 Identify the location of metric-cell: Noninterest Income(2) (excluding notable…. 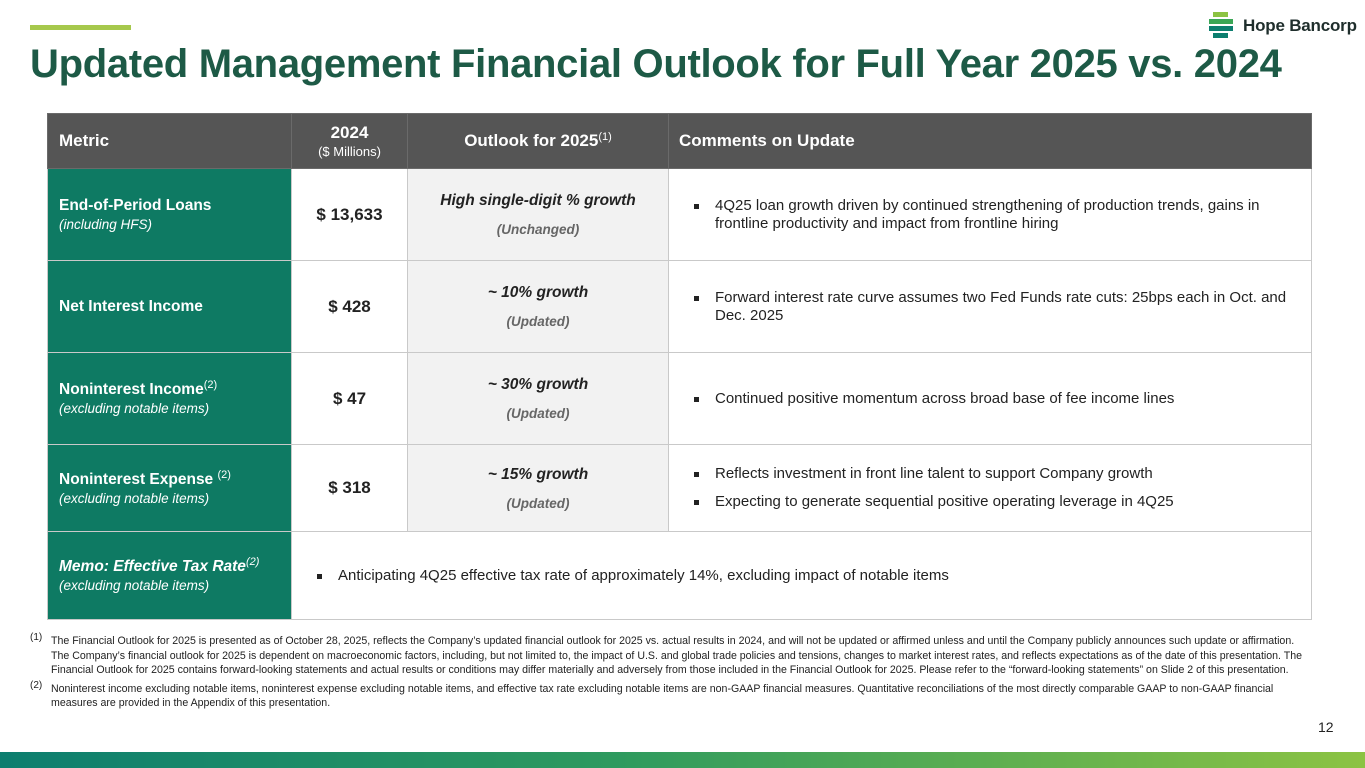
(169, 398).